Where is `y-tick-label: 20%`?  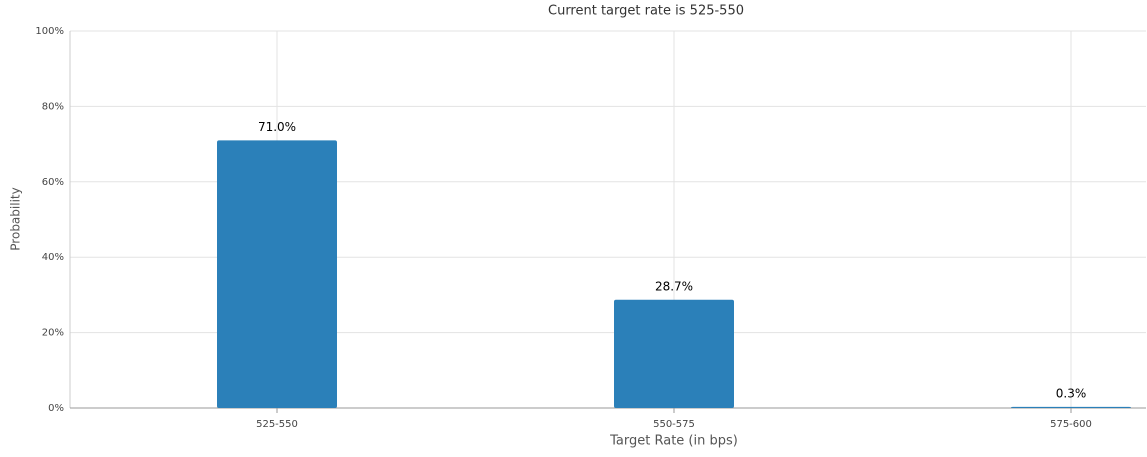 y-tick-label: 20% is located at coordinates (53, 333).